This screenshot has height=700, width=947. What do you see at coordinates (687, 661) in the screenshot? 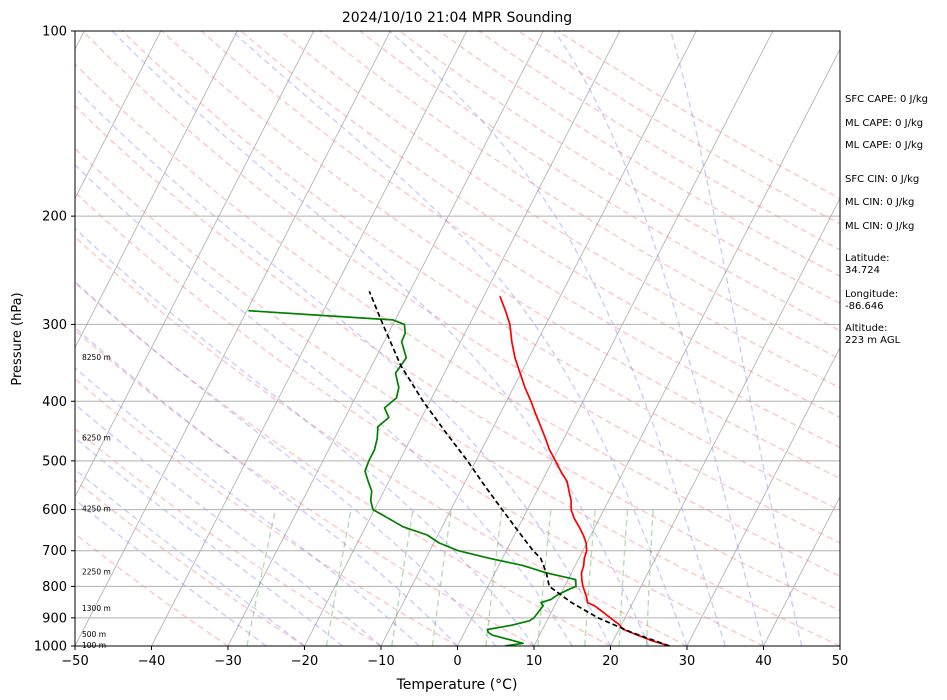
I see `x-tick-label: 30` at bounding box center [687, 661].